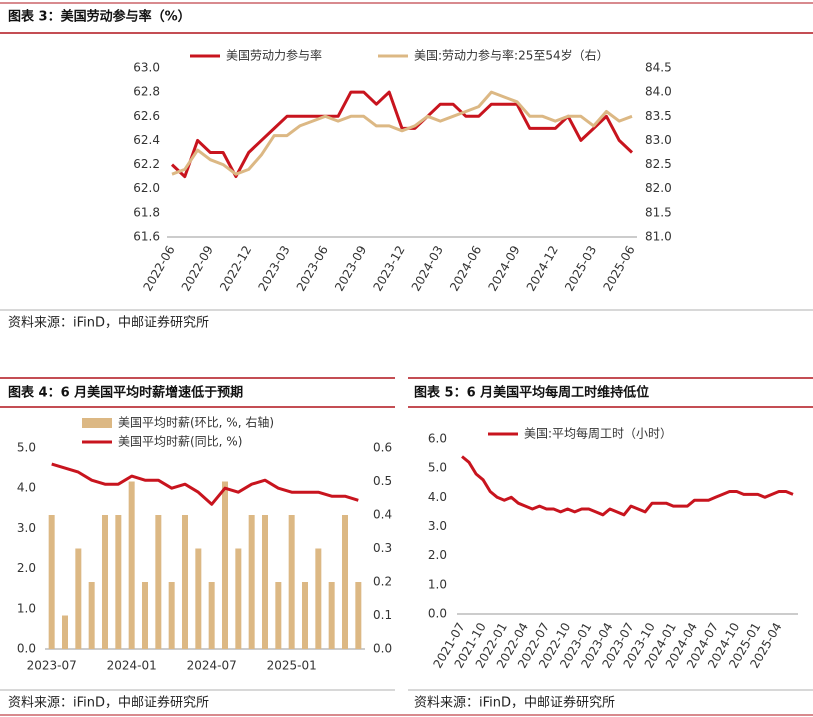  What do you see at coordinates (52, 666) in the screenshot?
I see `x-tick-label: 2023-07` at bounding box center [52, 666].